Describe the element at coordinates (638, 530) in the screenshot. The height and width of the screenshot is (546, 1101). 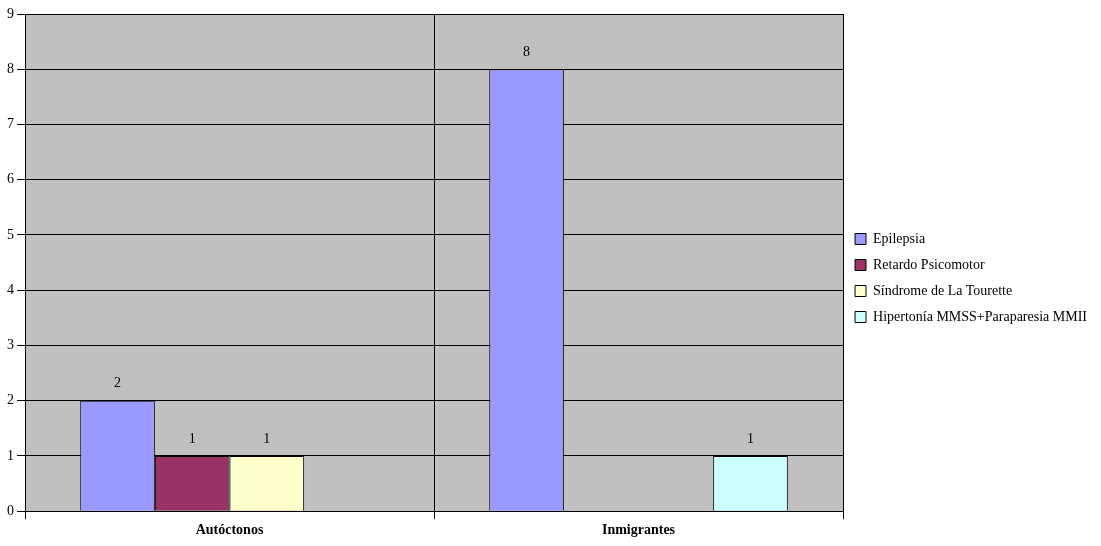
I see `x-tick-label: Inmigrantes` at that location.